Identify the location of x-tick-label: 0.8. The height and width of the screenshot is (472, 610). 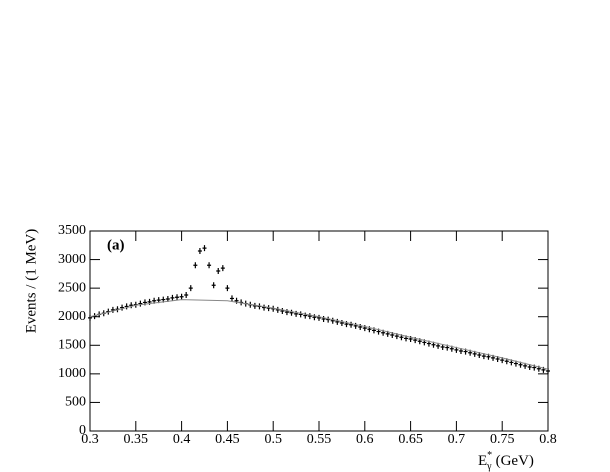
(548, 439).